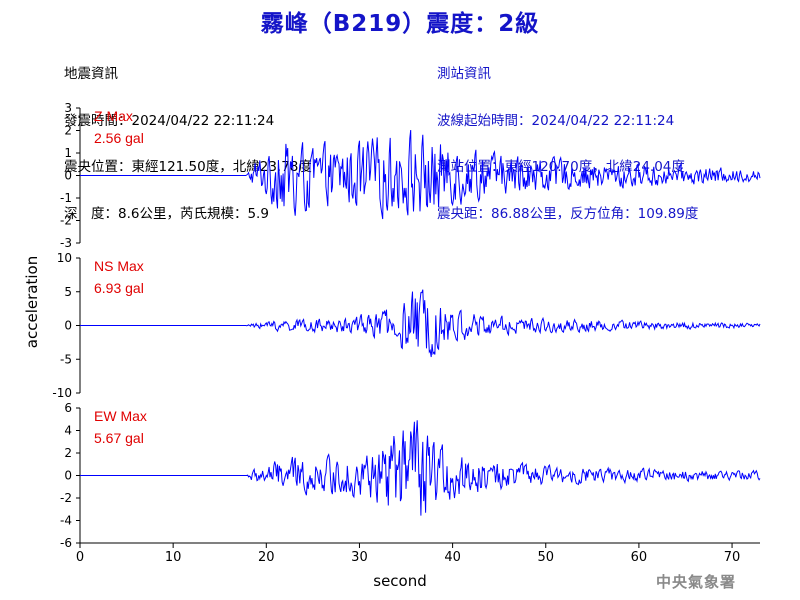 This screenshot has width=800, height=600. What do you see at coordinates (420, 174) in the screenshot?
I see `z-waveform-trace` at bounding box center [420, 174].